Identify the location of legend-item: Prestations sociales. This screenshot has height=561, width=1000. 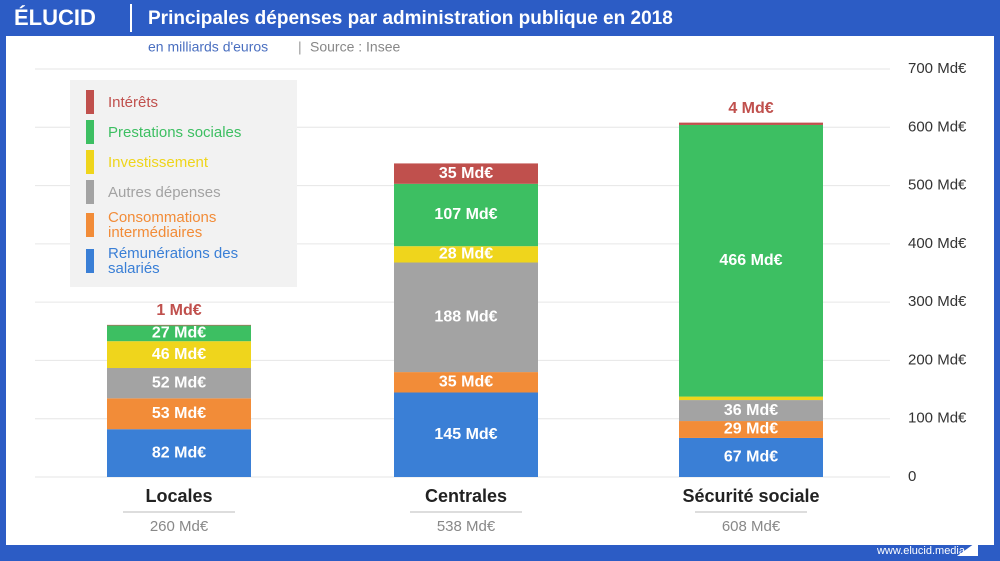
(191, 132).